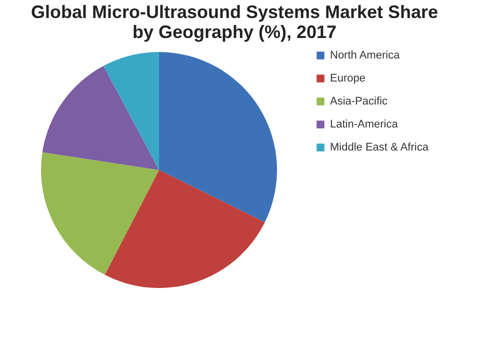 The height and width of the screenshot is (338, 494). What do you see at coordinates (364, 124) in the screenshot?
I see `legend-label: Latin-America` at bounding box center [364, 124].